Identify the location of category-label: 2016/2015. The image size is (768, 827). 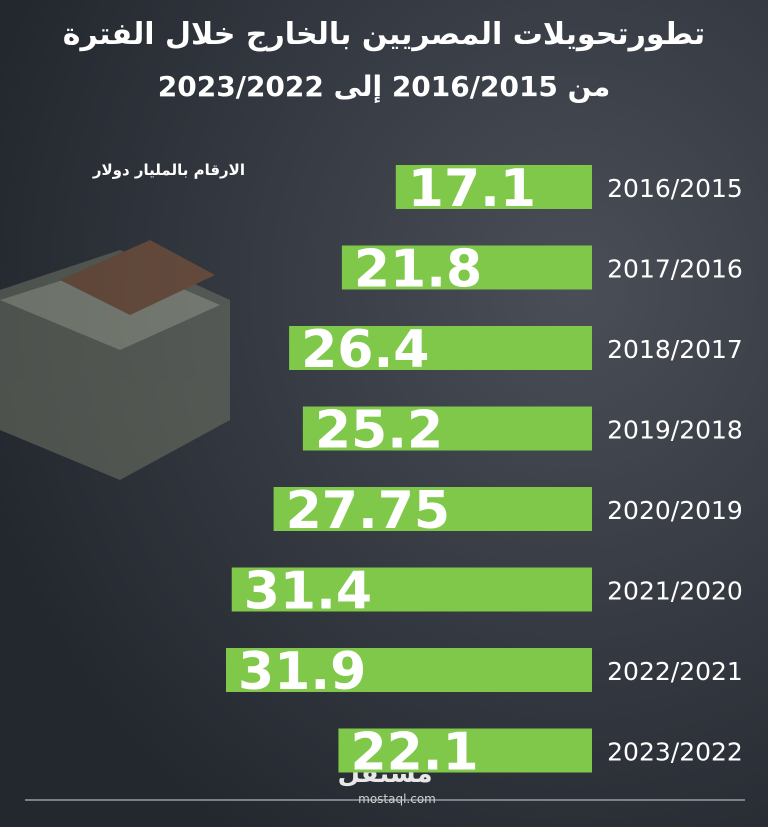
(675, 188).